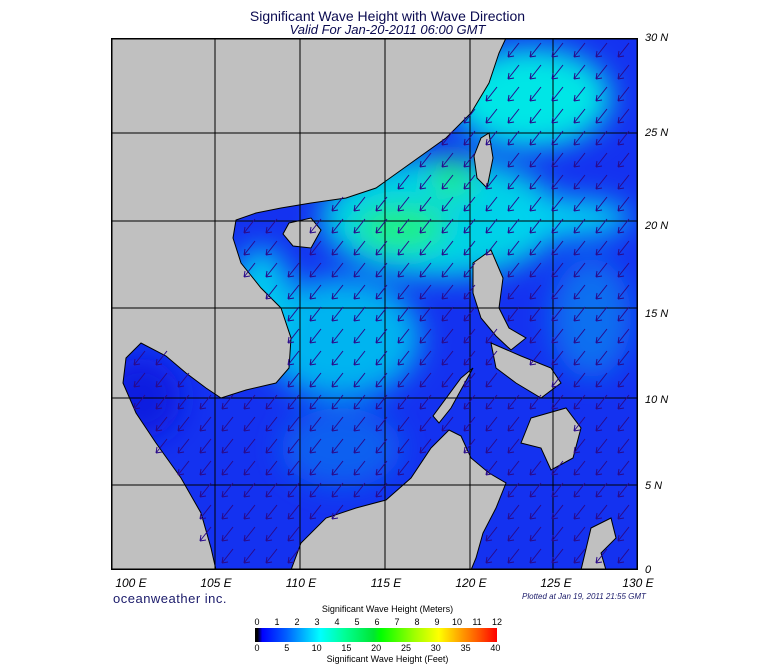 The width and height of the screenshot is (775, 665). I want to click on hainan, so click(302, 233).